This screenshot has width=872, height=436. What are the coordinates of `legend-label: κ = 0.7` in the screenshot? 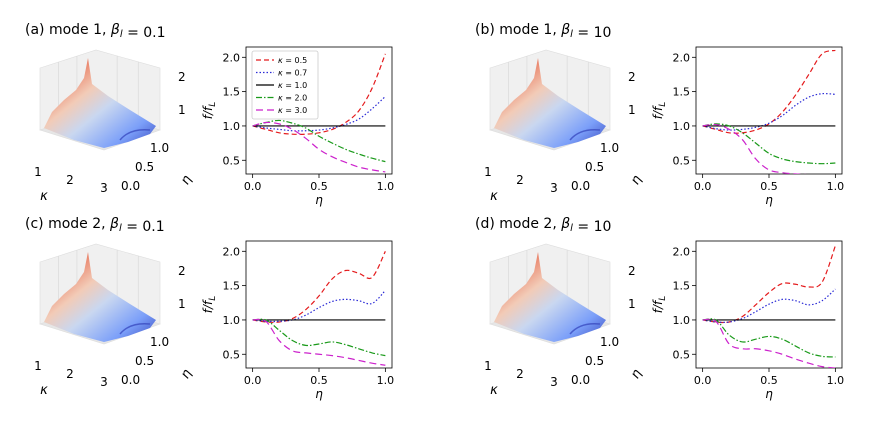 It's located at (292, 73).